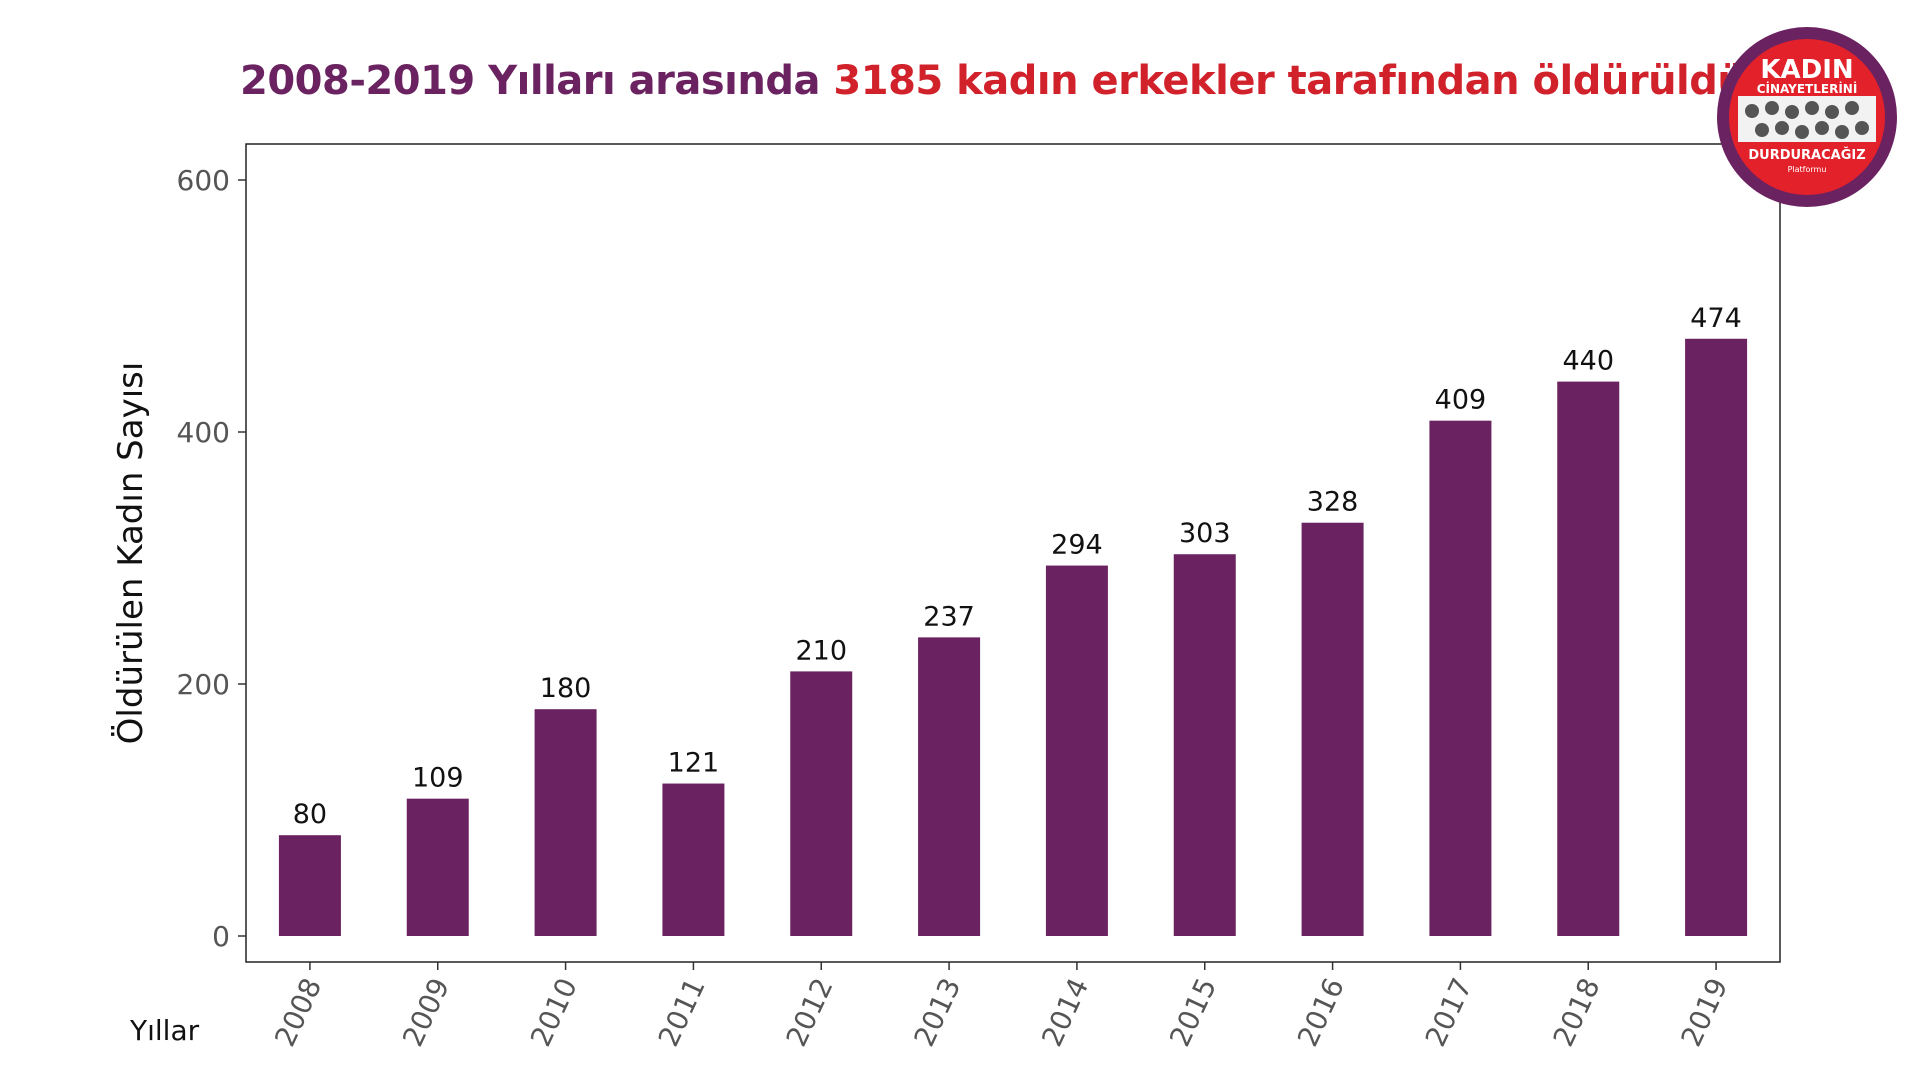 The image size is (1920, 1080). I want to click on logo-line3: DURDURACAĞIZ, so click(1806, 155).